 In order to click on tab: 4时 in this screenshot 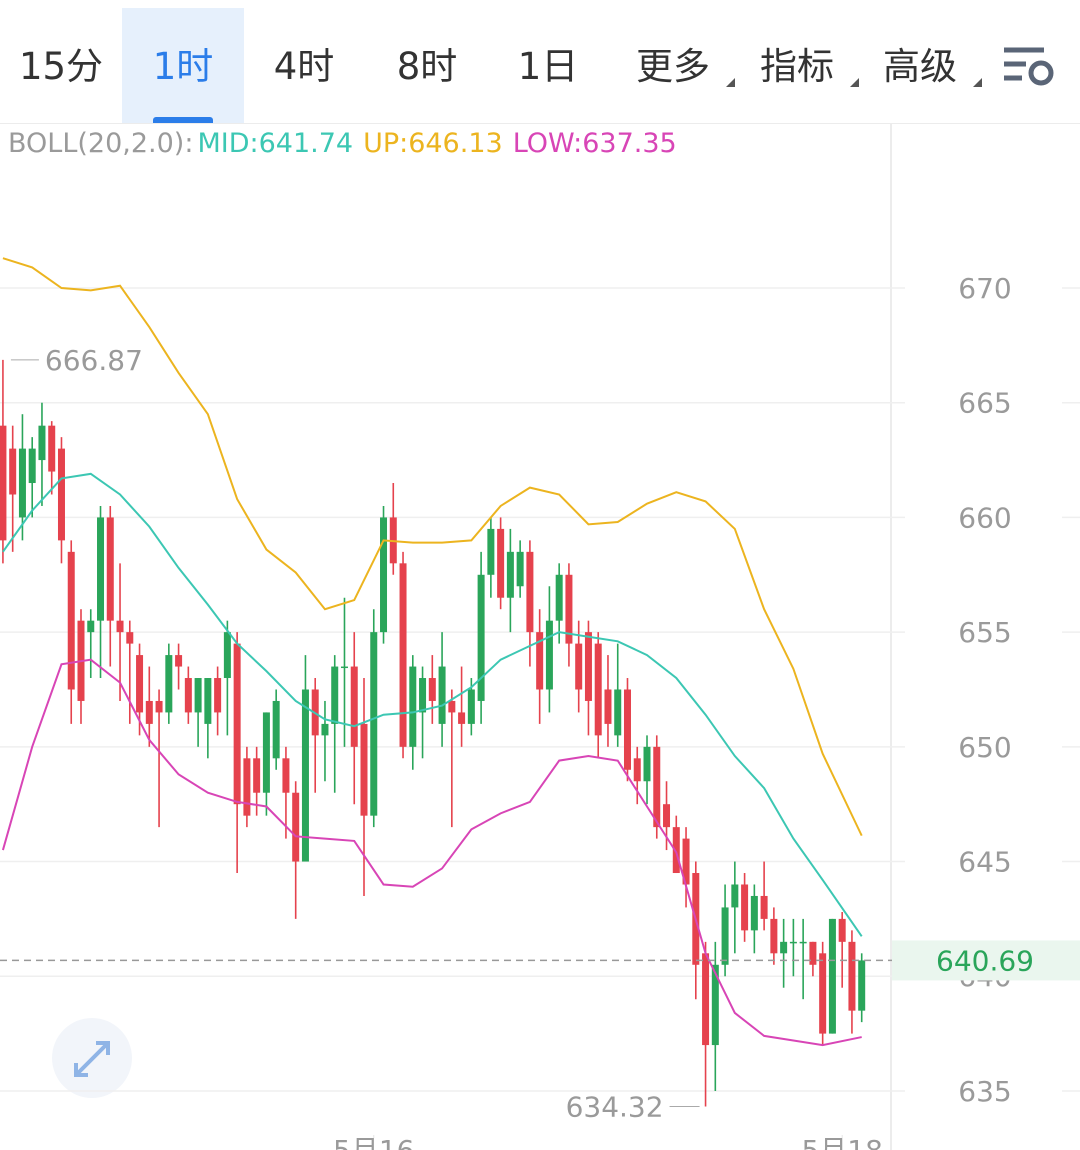, I will do `click(304, 66)`.